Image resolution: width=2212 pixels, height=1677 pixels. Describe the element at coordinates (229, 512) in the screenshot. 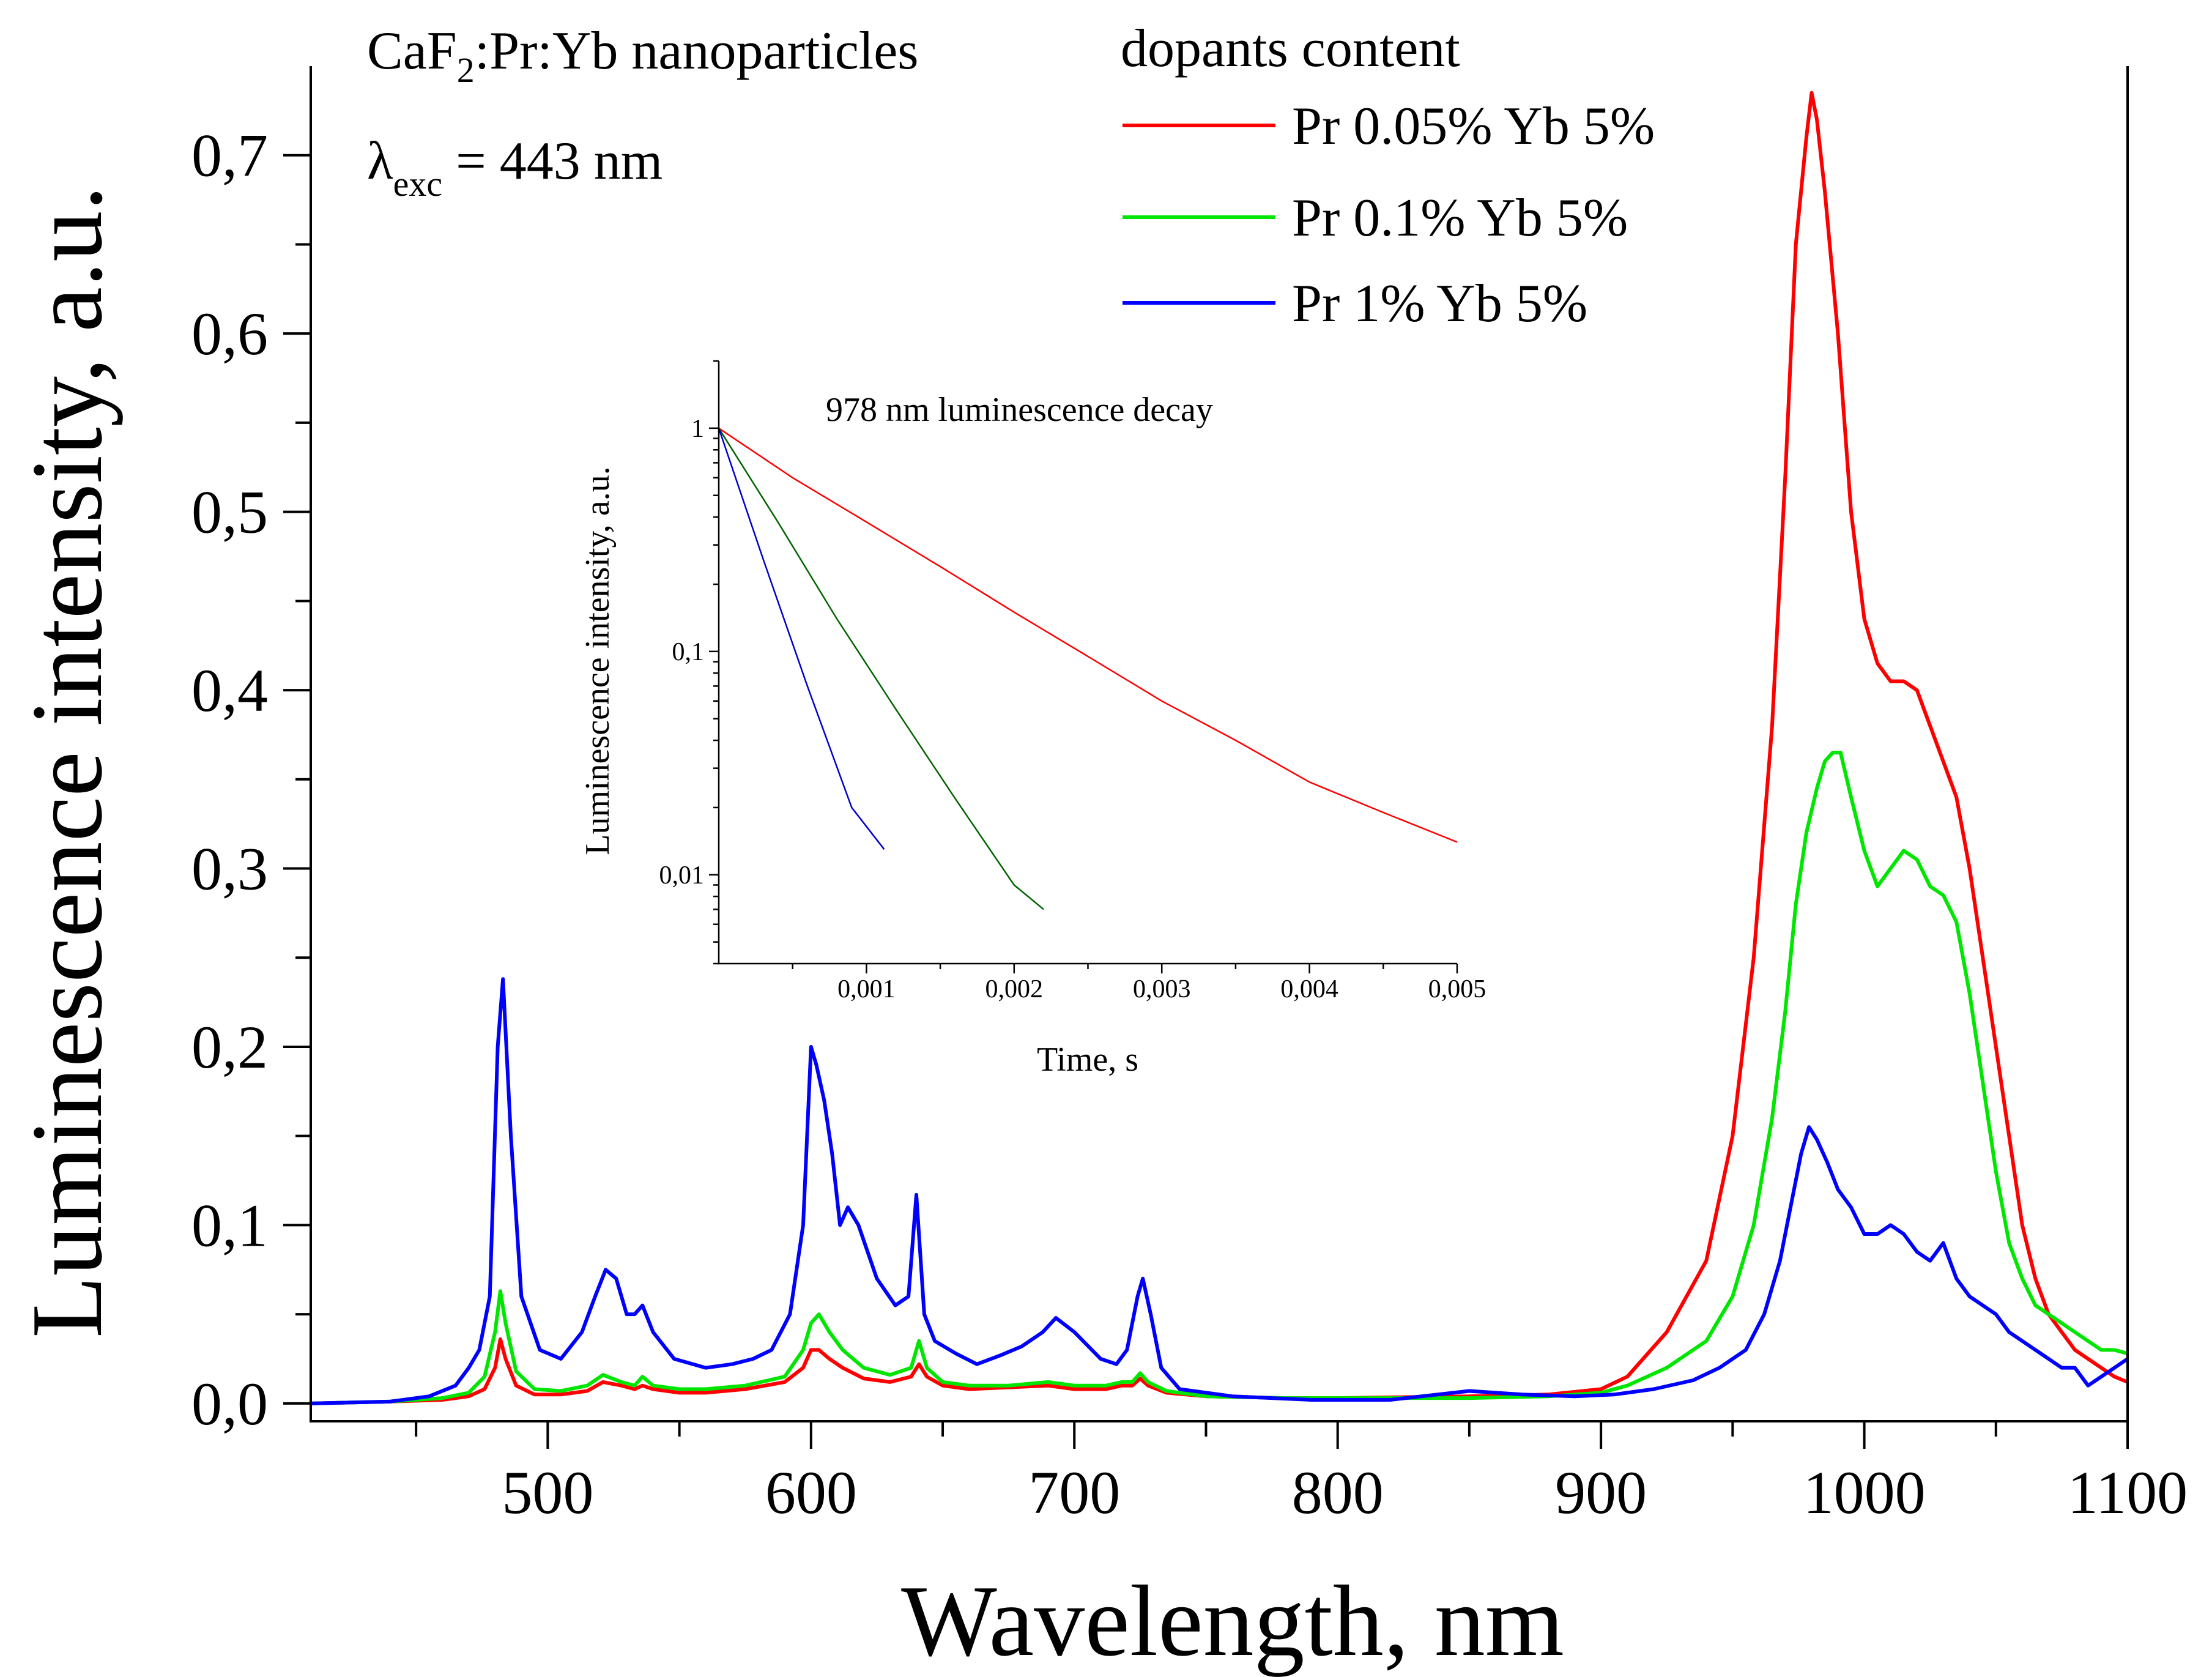

I see `main-y-tick-label: 0,5` at that location.